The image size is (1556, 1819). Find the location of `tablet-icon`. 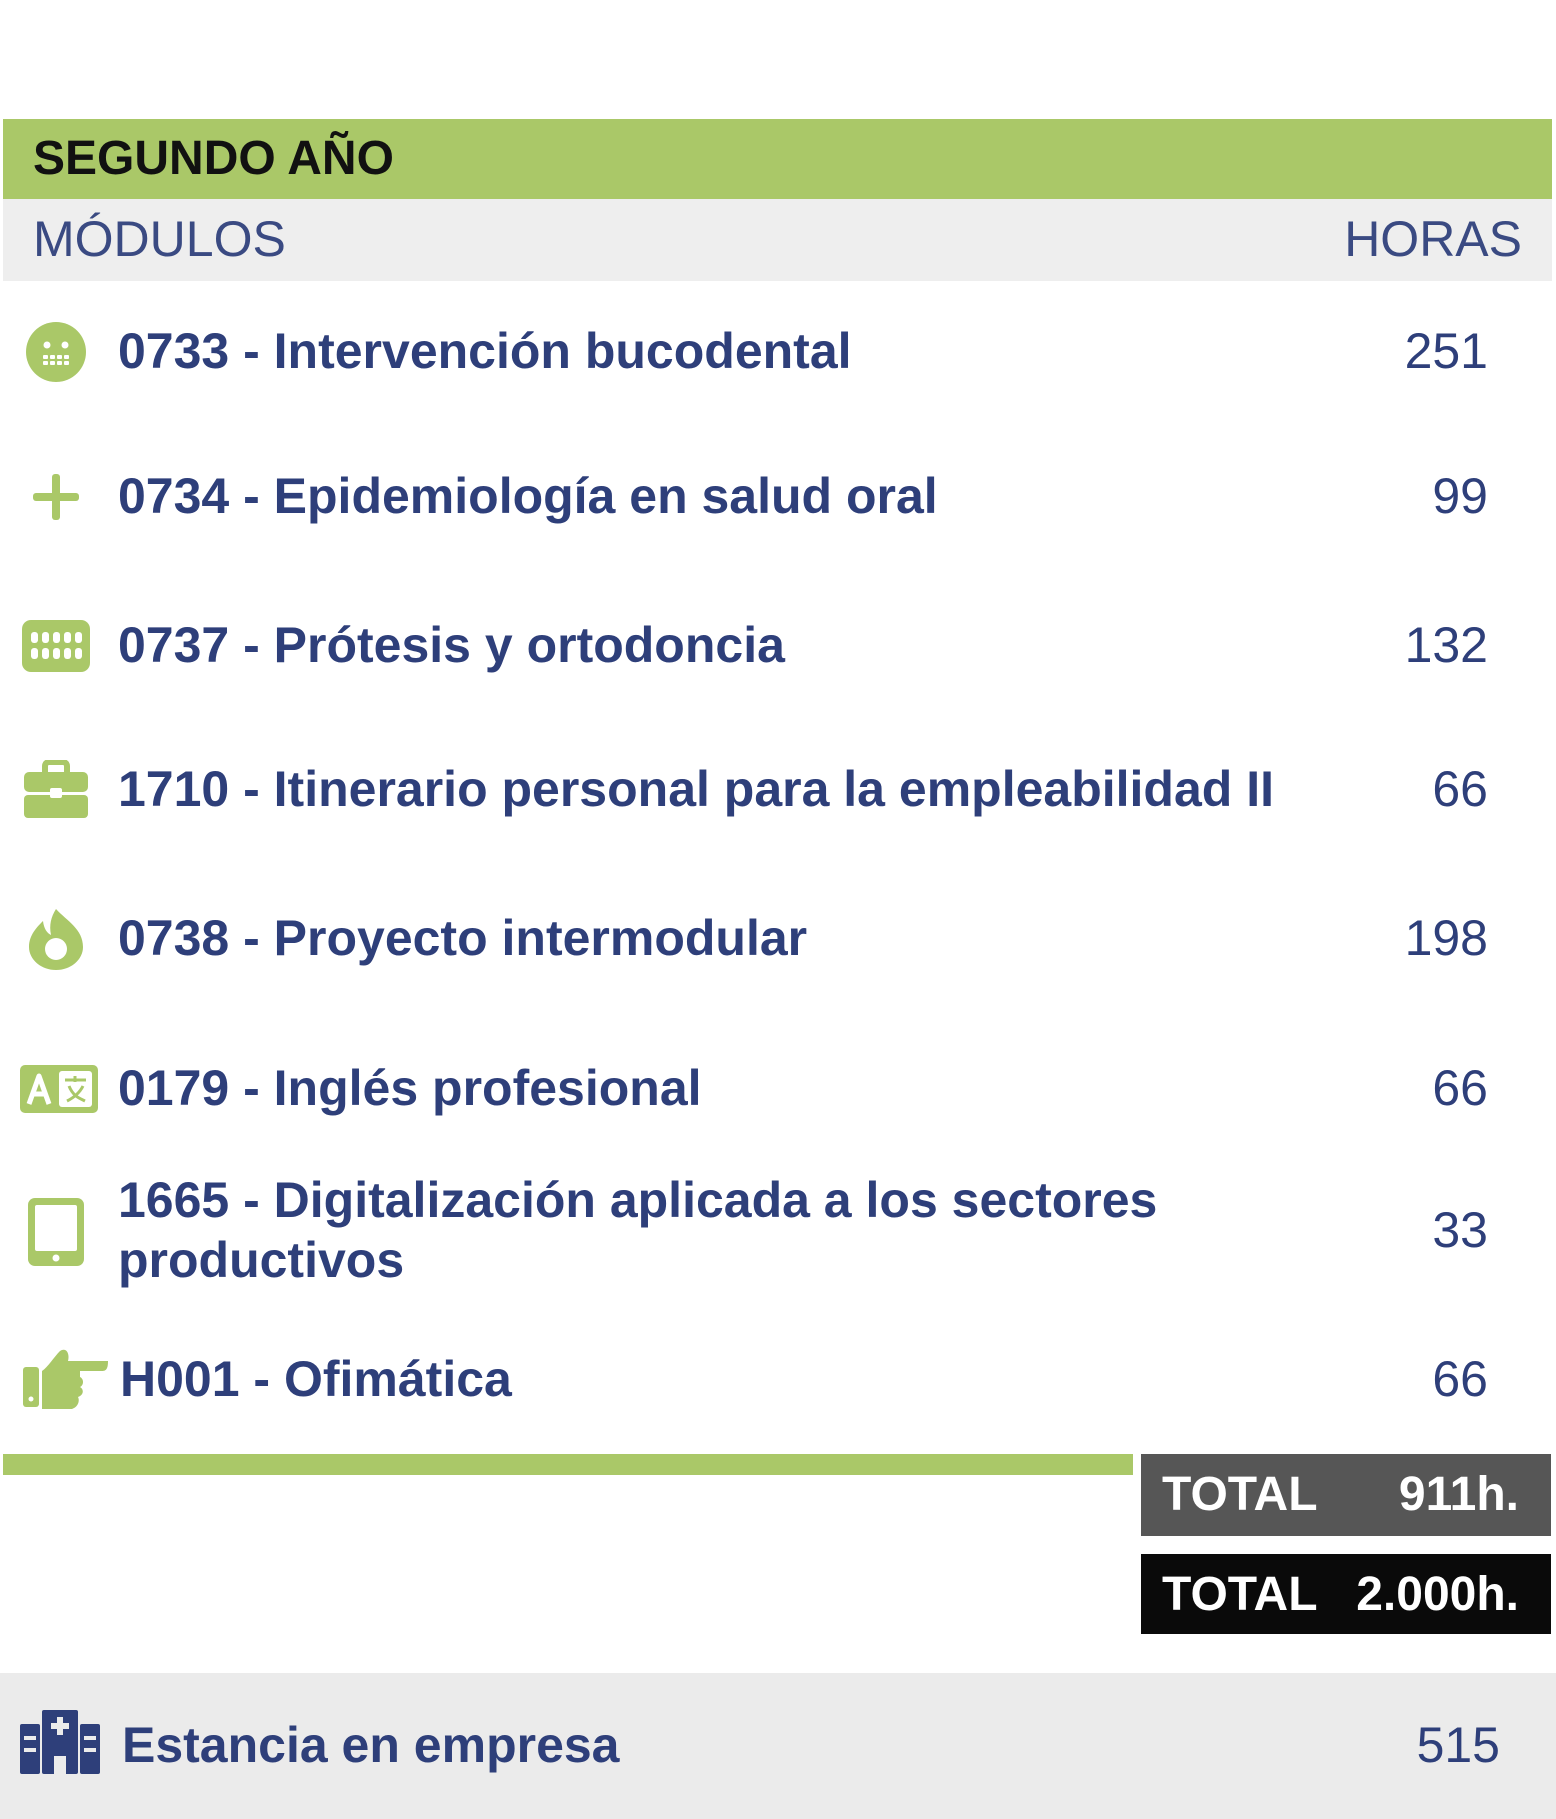

tablet-icon is located at coordinates (56, 1232).